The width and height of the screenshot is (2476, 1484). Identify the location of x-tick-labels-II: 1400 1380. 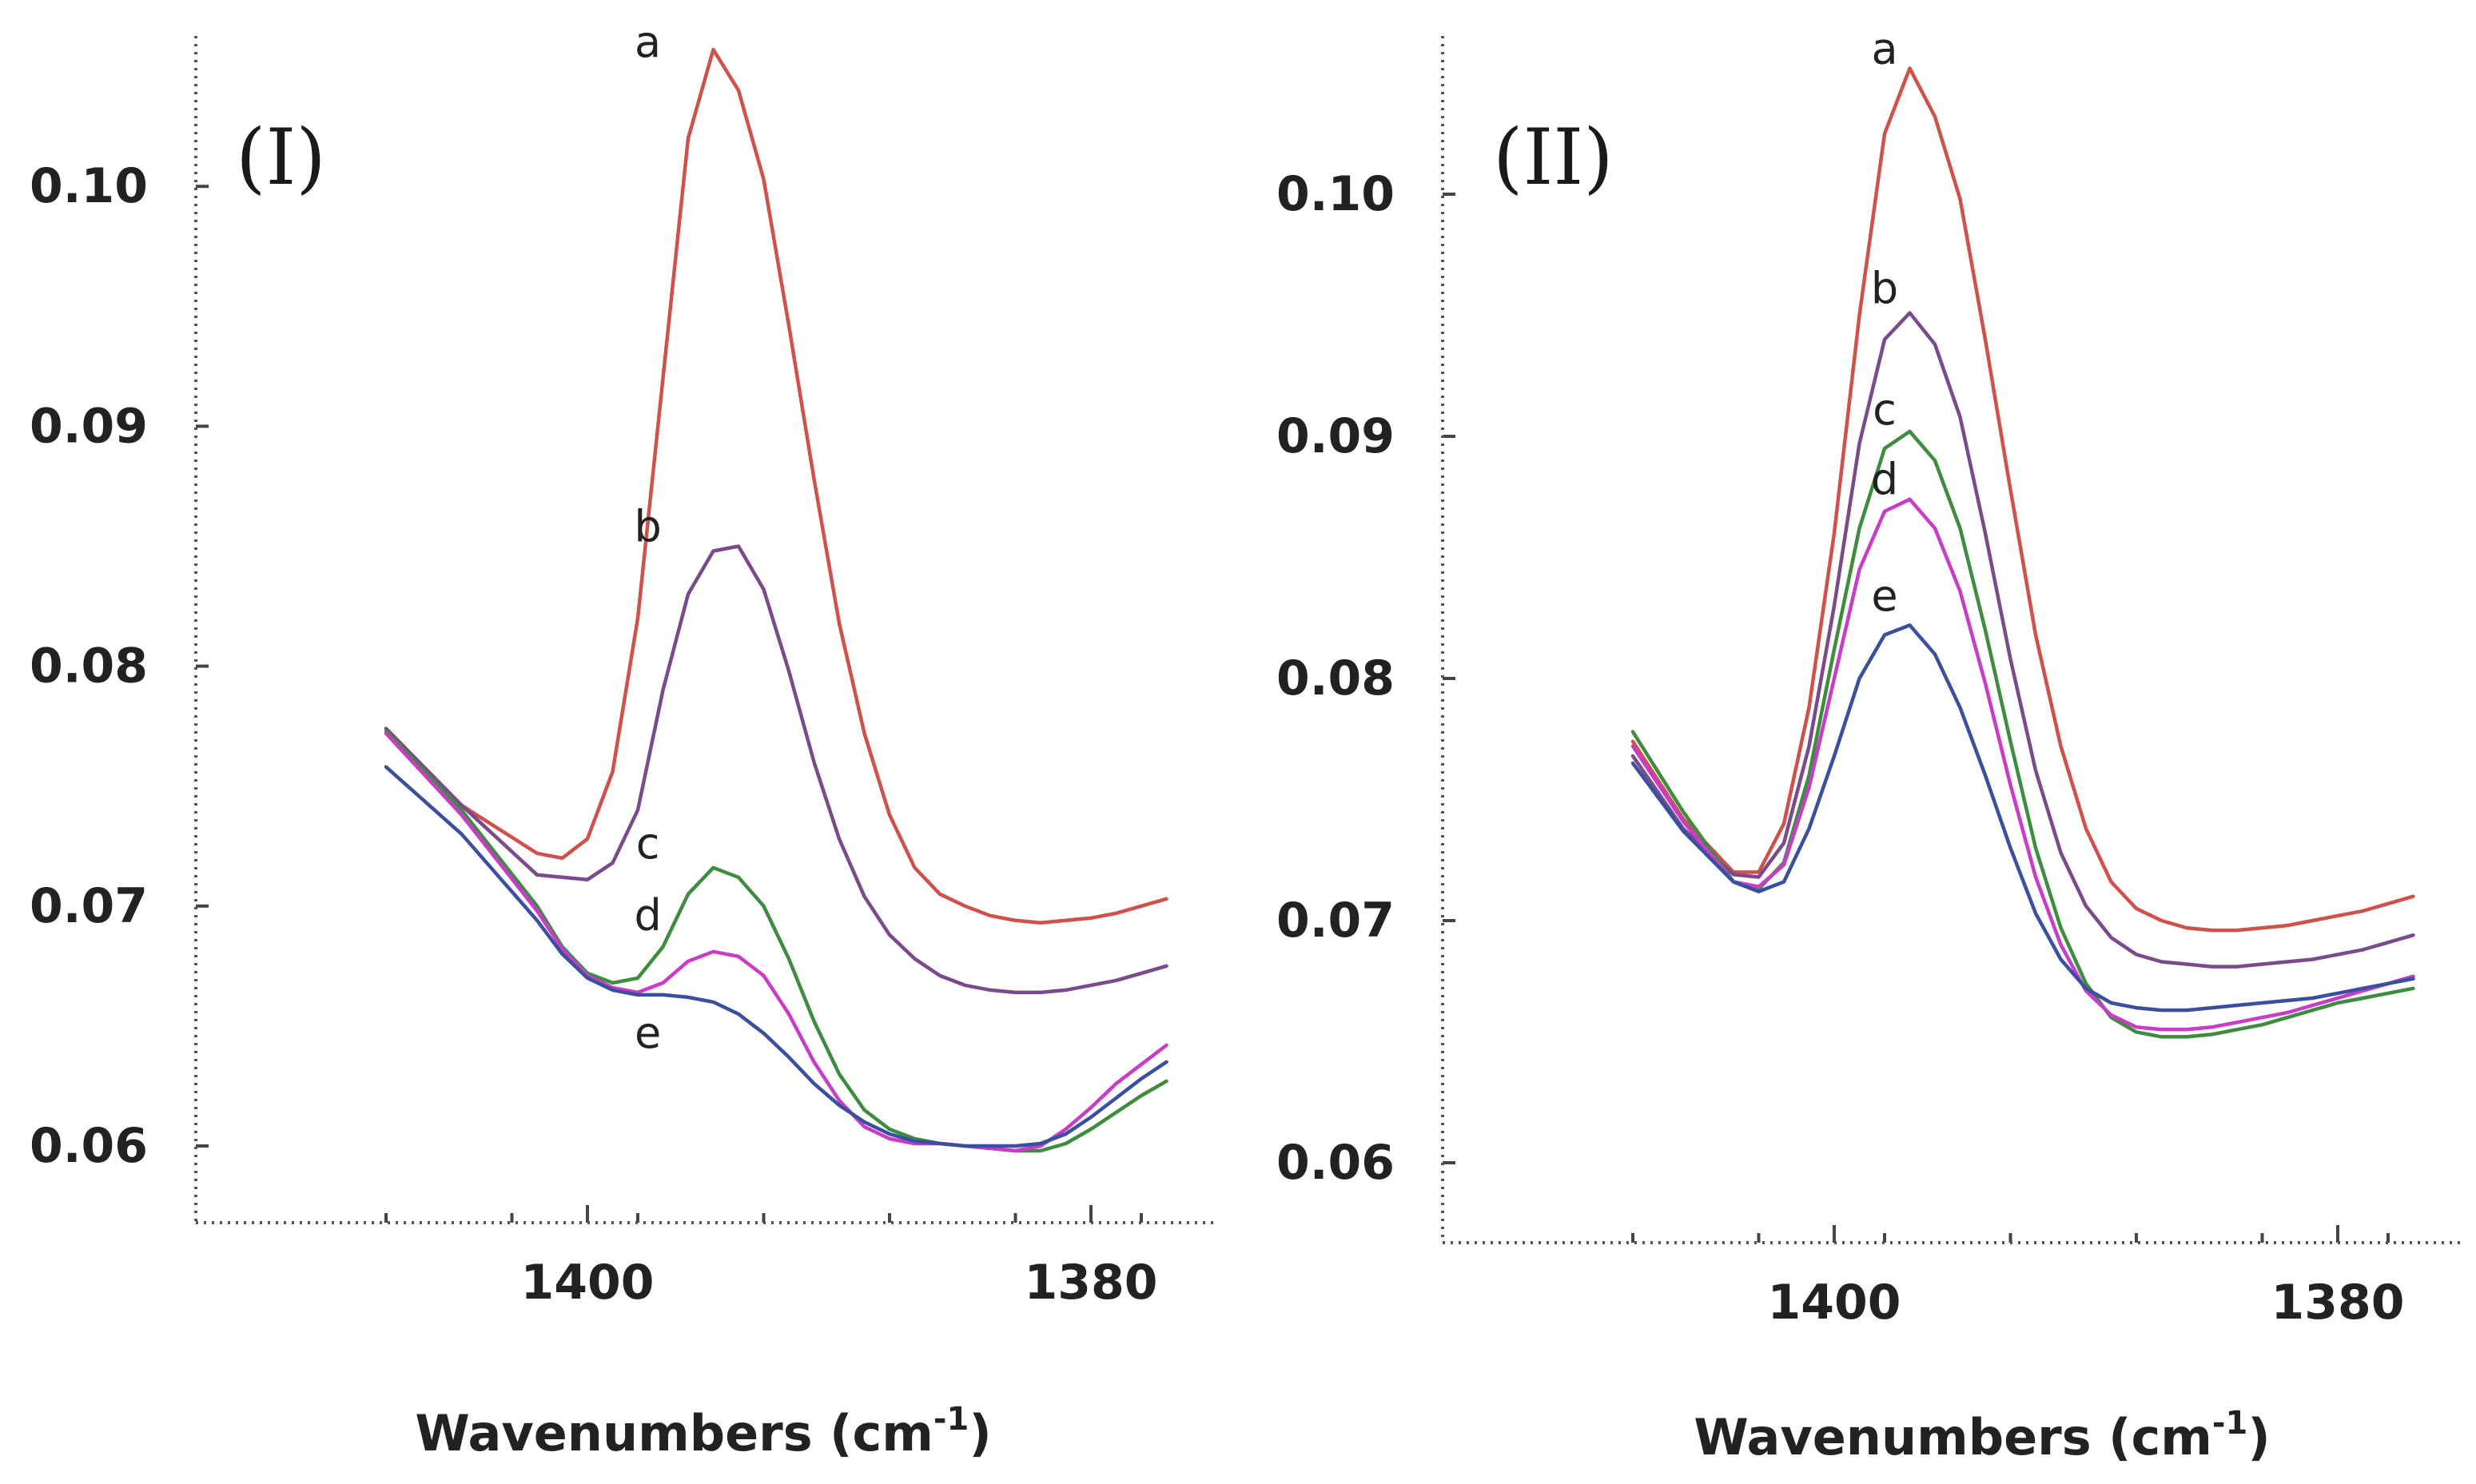
(2086, 1303).